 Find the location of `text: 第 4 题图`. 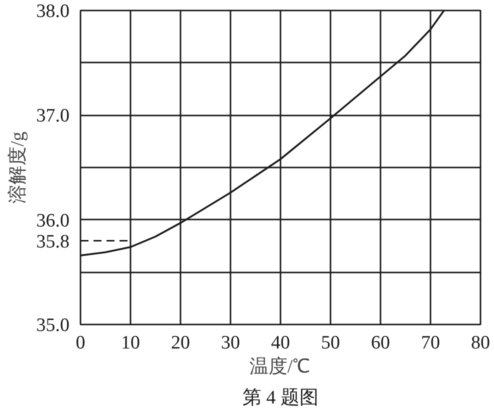

text: 第 4 题图 is located at coordinates (280, 398).